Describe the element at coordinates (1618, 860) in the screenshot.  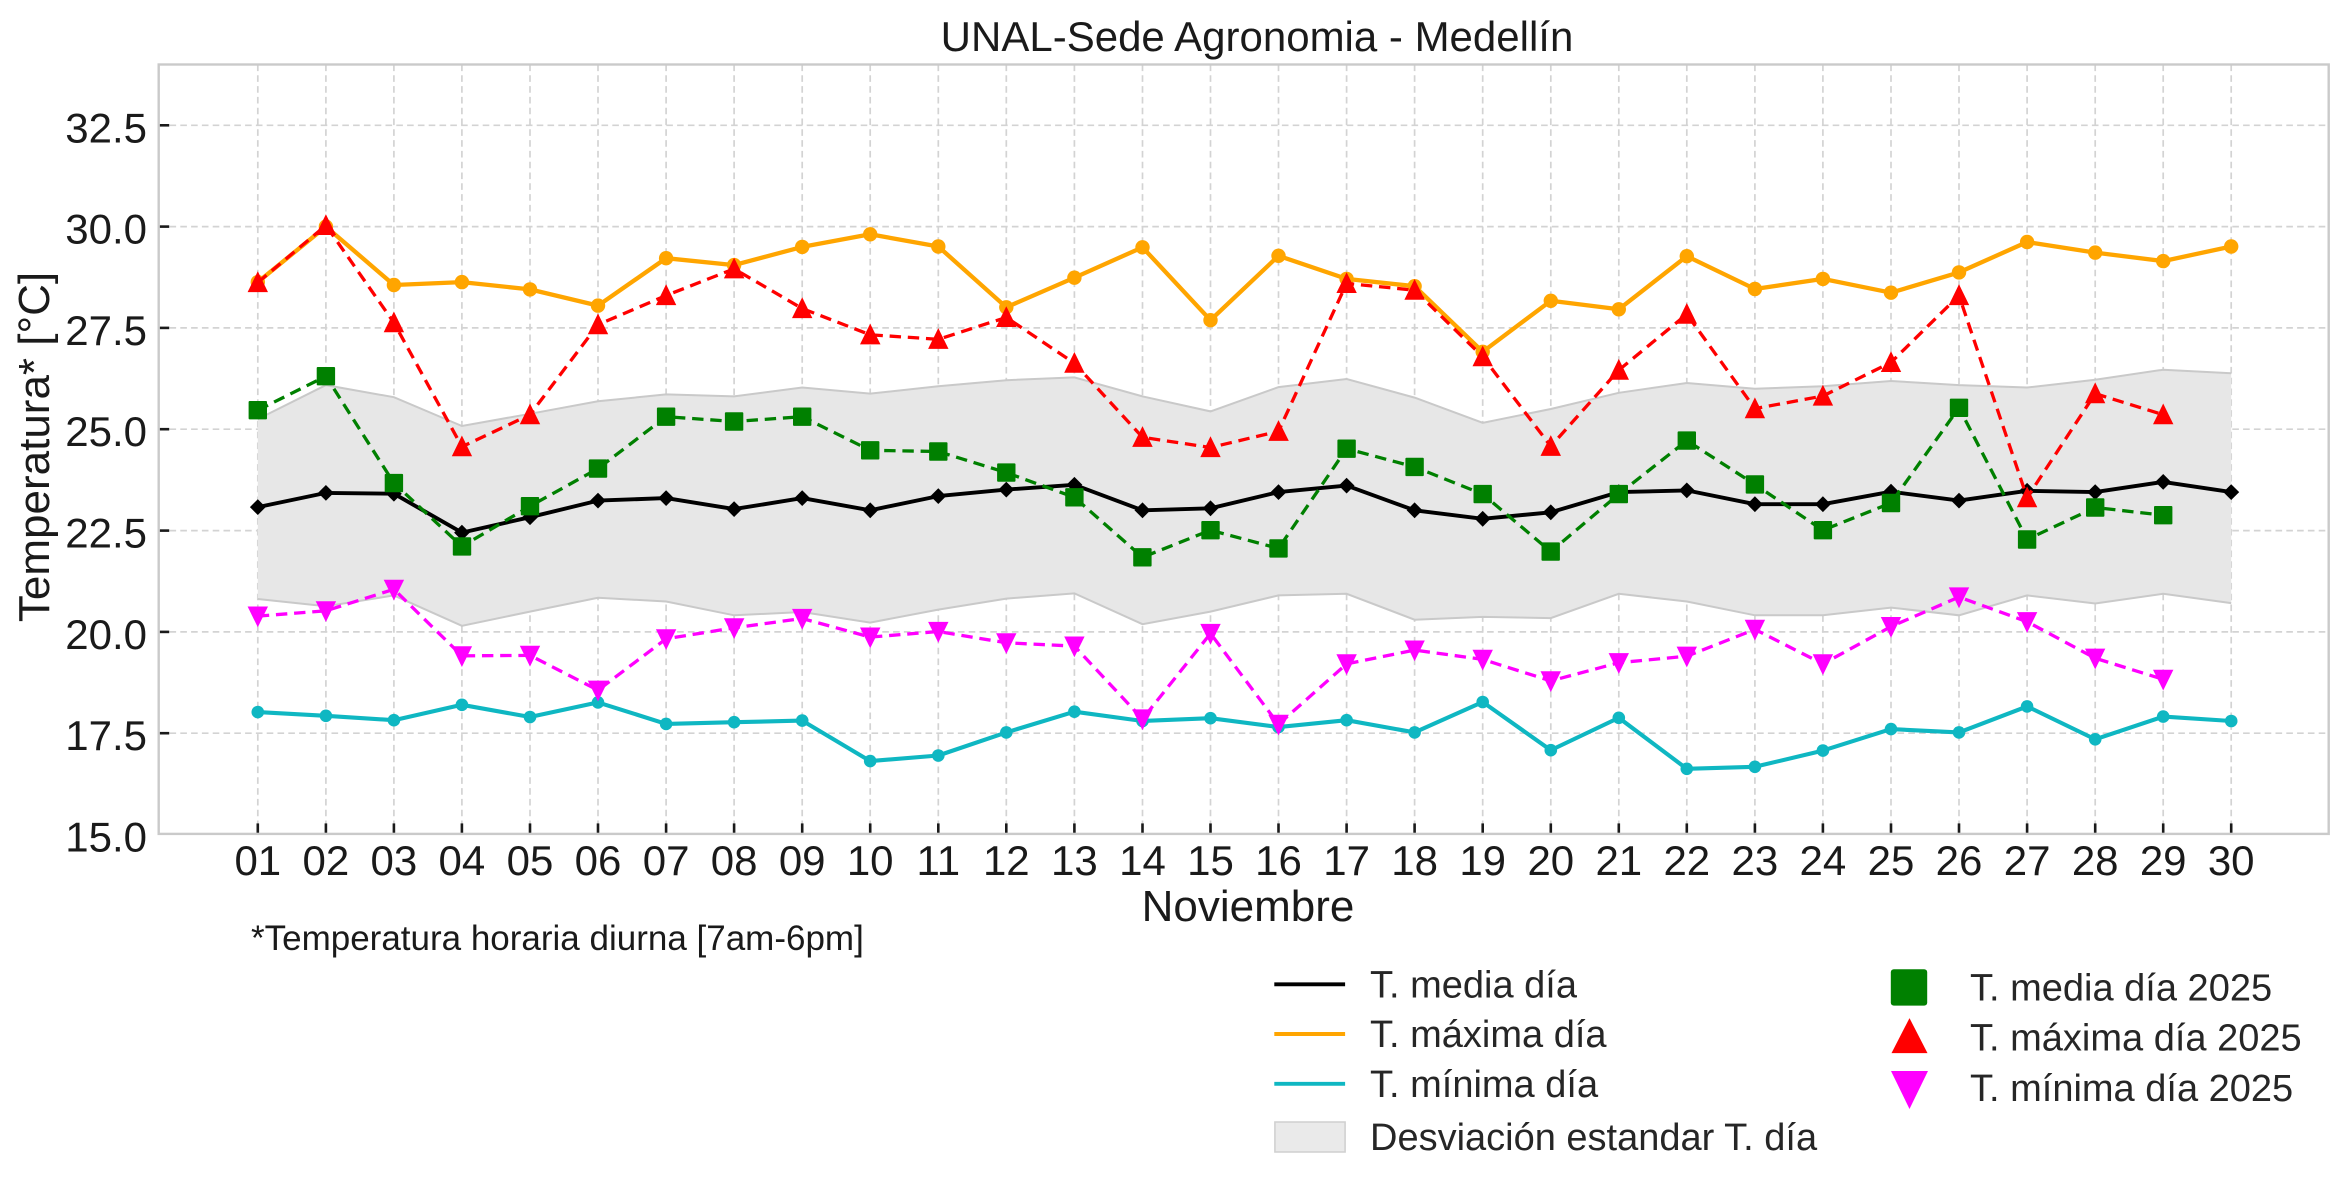
I see `svg-text: 21` at that location.